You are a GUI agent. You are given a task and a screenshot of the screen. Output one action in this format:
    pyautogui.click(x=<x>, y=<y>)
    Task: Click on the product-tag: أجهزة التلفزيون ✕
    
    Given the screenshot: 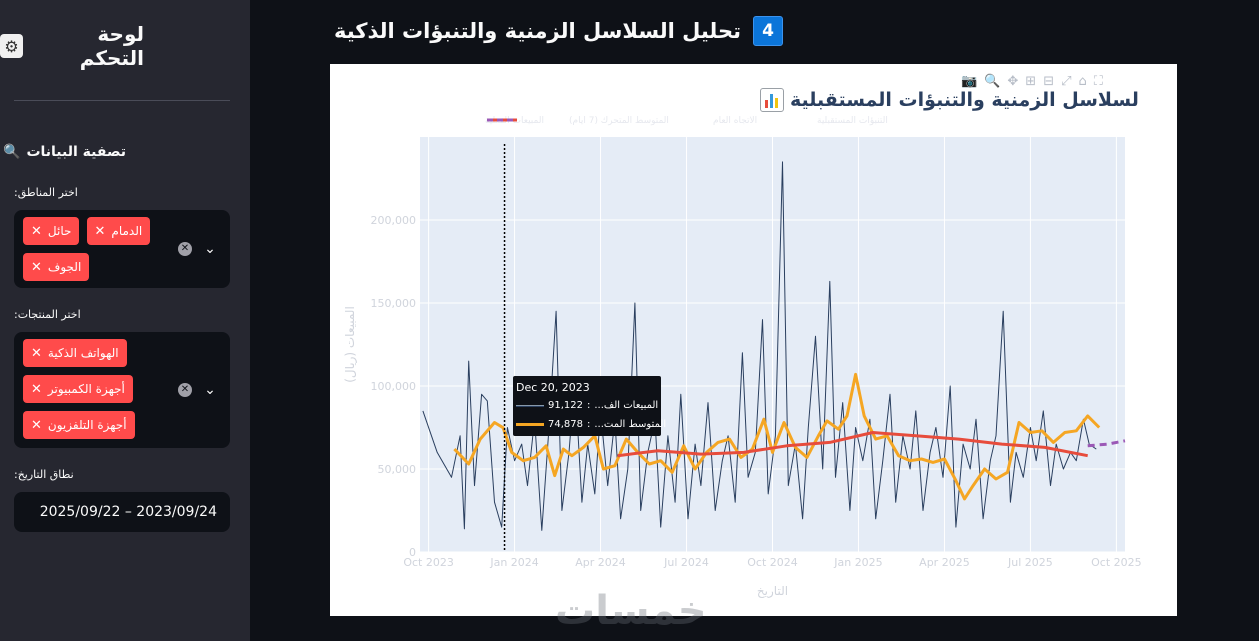 What is the action you would take?
    pyautogui.click(x=79, y=425)
    